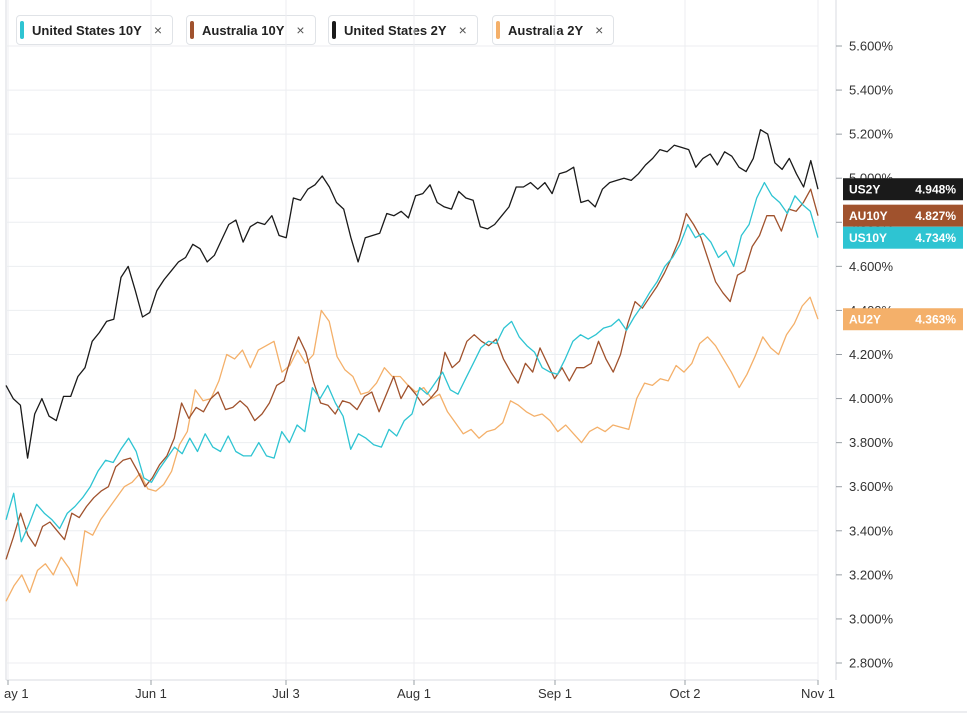 The height and width of the screenshot is (719, 967). I want to click on value-tag-value: 4.363%, so click(935, 320).